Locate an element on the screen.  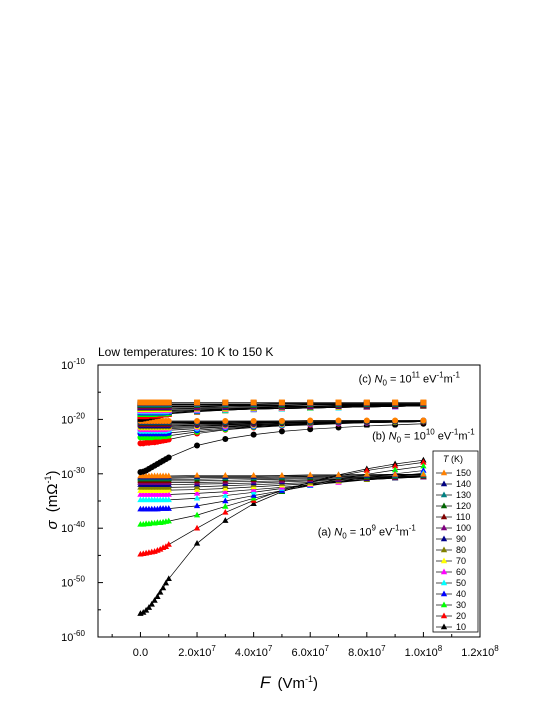
annotation-exponent: 10 is located at coordinates (430, 432).